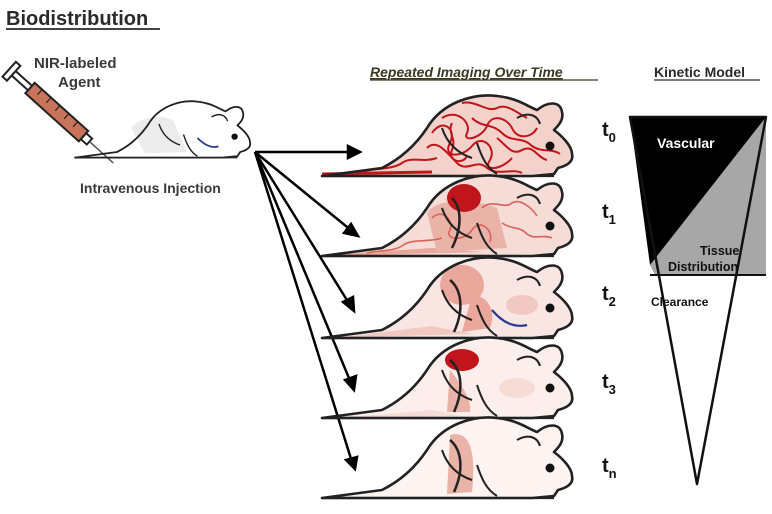 Image resolution: width=772 pixels, height=514 pixels. I want to click on kinetic-model-header: Kinetic Model, so click(699, 72).